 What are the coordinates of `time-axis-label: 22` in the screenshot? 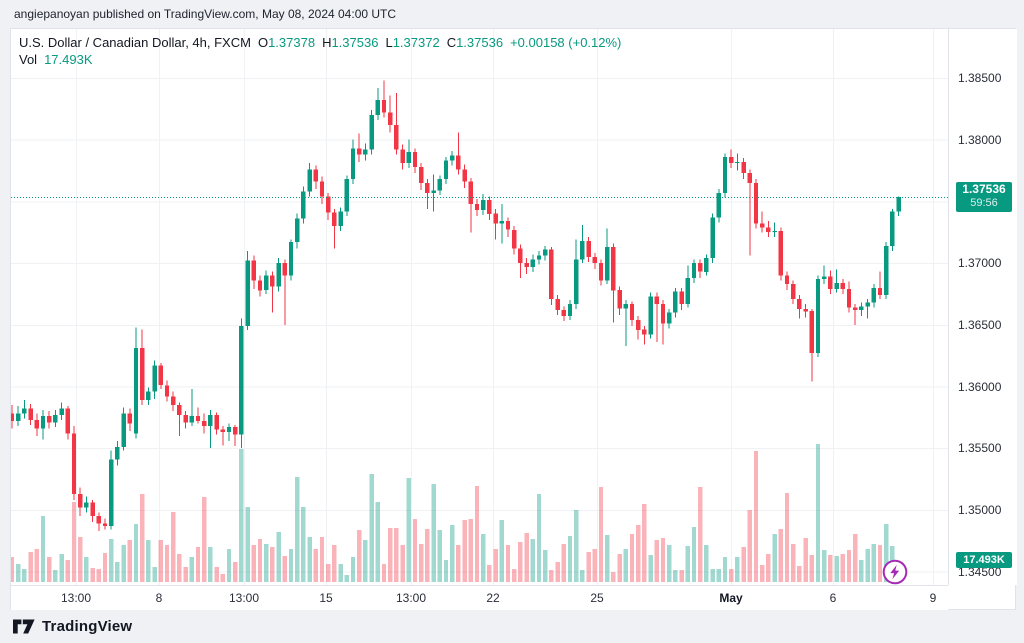 It's located at (493, 598).